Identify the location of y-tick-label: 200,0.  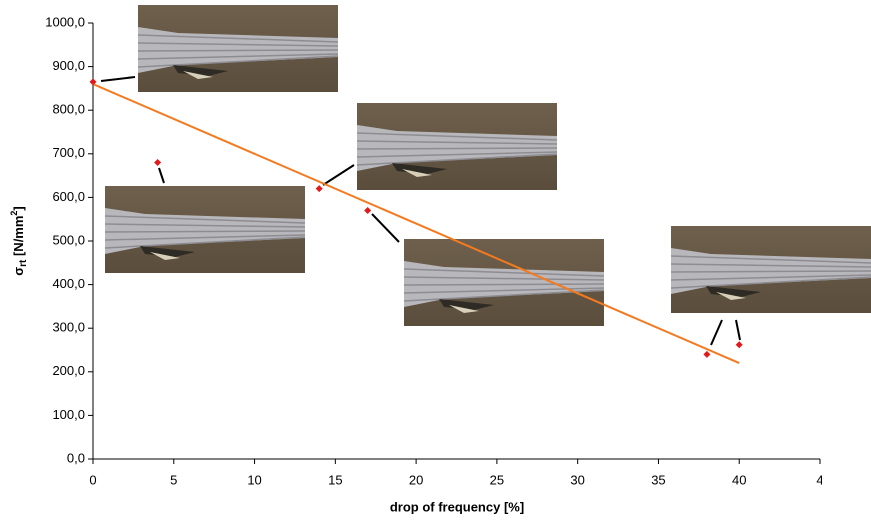
(68, 370).